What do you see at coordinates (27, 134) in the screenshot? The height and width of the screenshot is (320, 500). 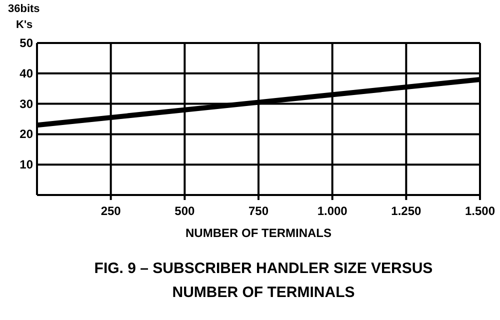 I see `y-tick-label: 20` at bounding box center [27, 134].